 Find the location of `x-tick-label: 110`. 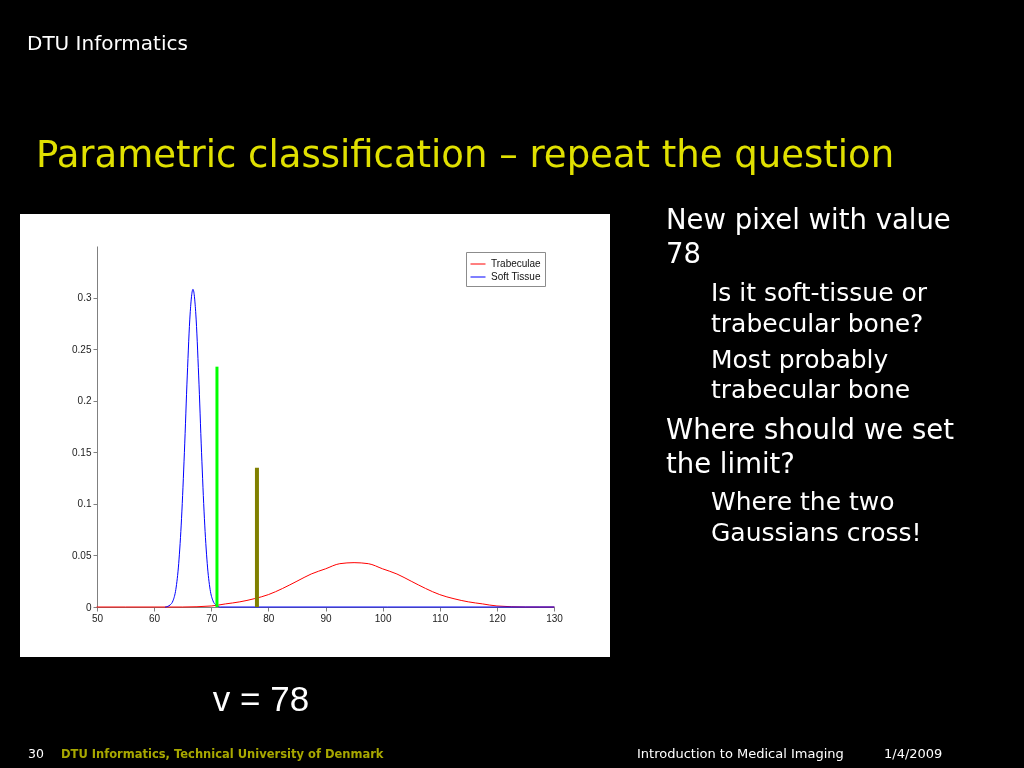

x-tick-label: 110 is located at coordinates (440, 618).